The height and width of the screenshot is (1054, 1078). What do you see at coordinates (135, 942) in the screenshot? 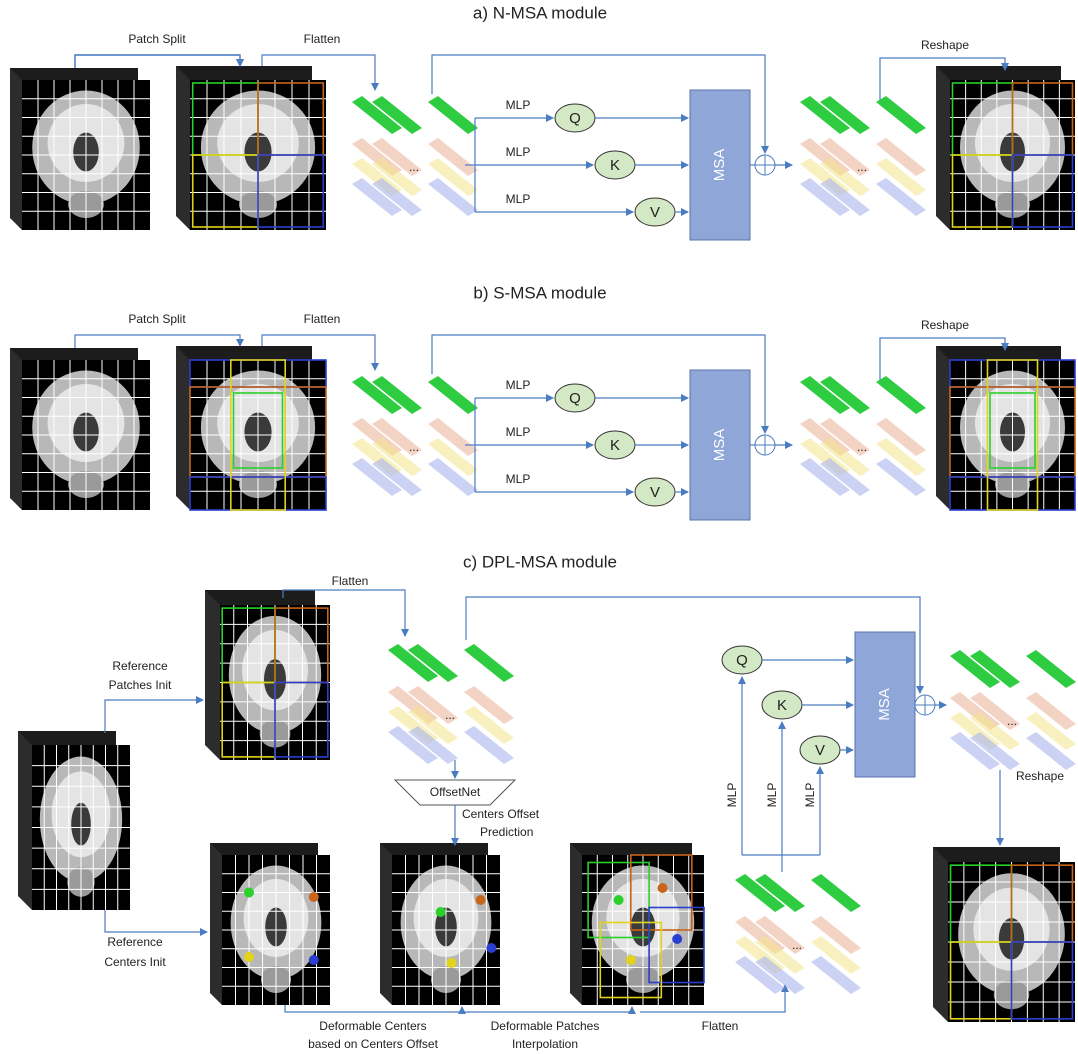
I see `label: Reference` at bounding box center [135, 942].